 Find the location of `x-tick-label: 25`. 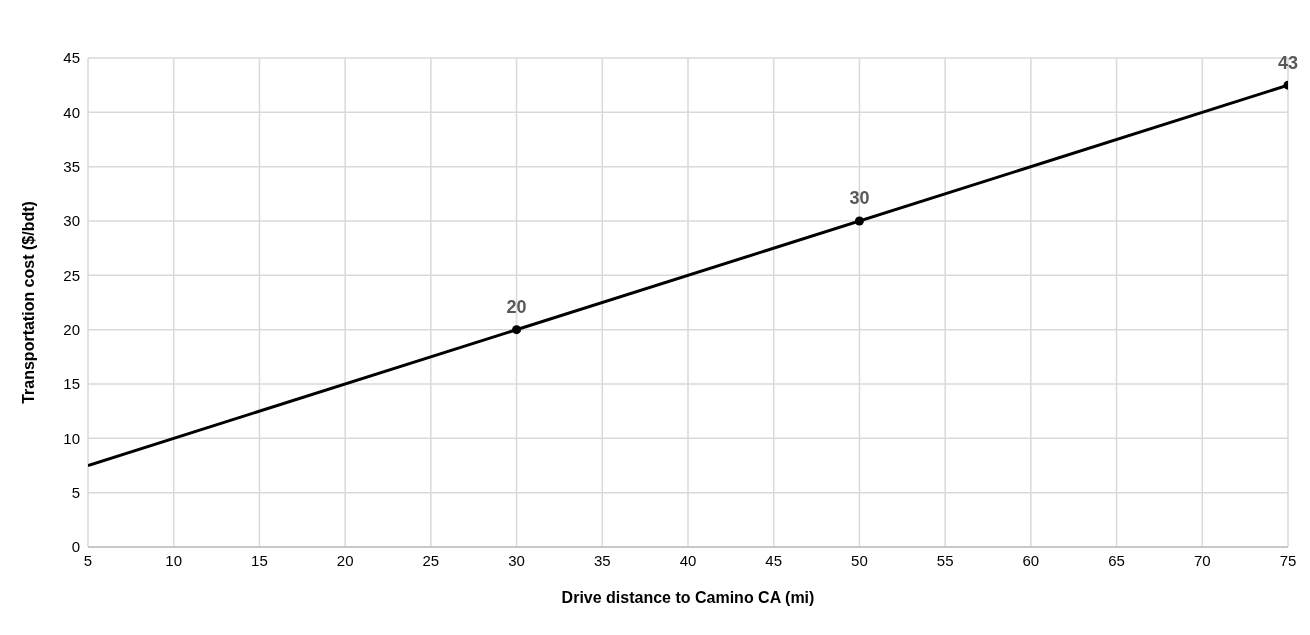

x-tick-label: 25 is located at coordinates (431, 560).